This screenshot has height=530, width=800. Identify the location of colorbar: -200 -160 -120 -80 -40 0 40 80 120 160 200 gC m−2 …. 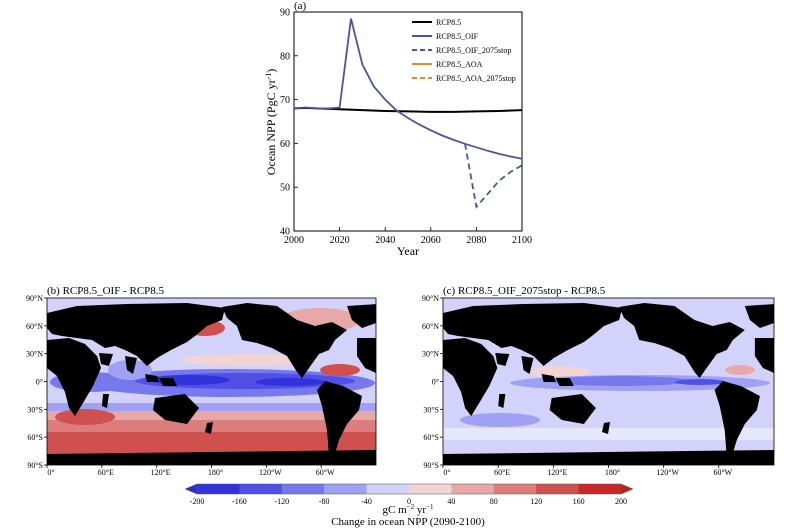
(409, 505).